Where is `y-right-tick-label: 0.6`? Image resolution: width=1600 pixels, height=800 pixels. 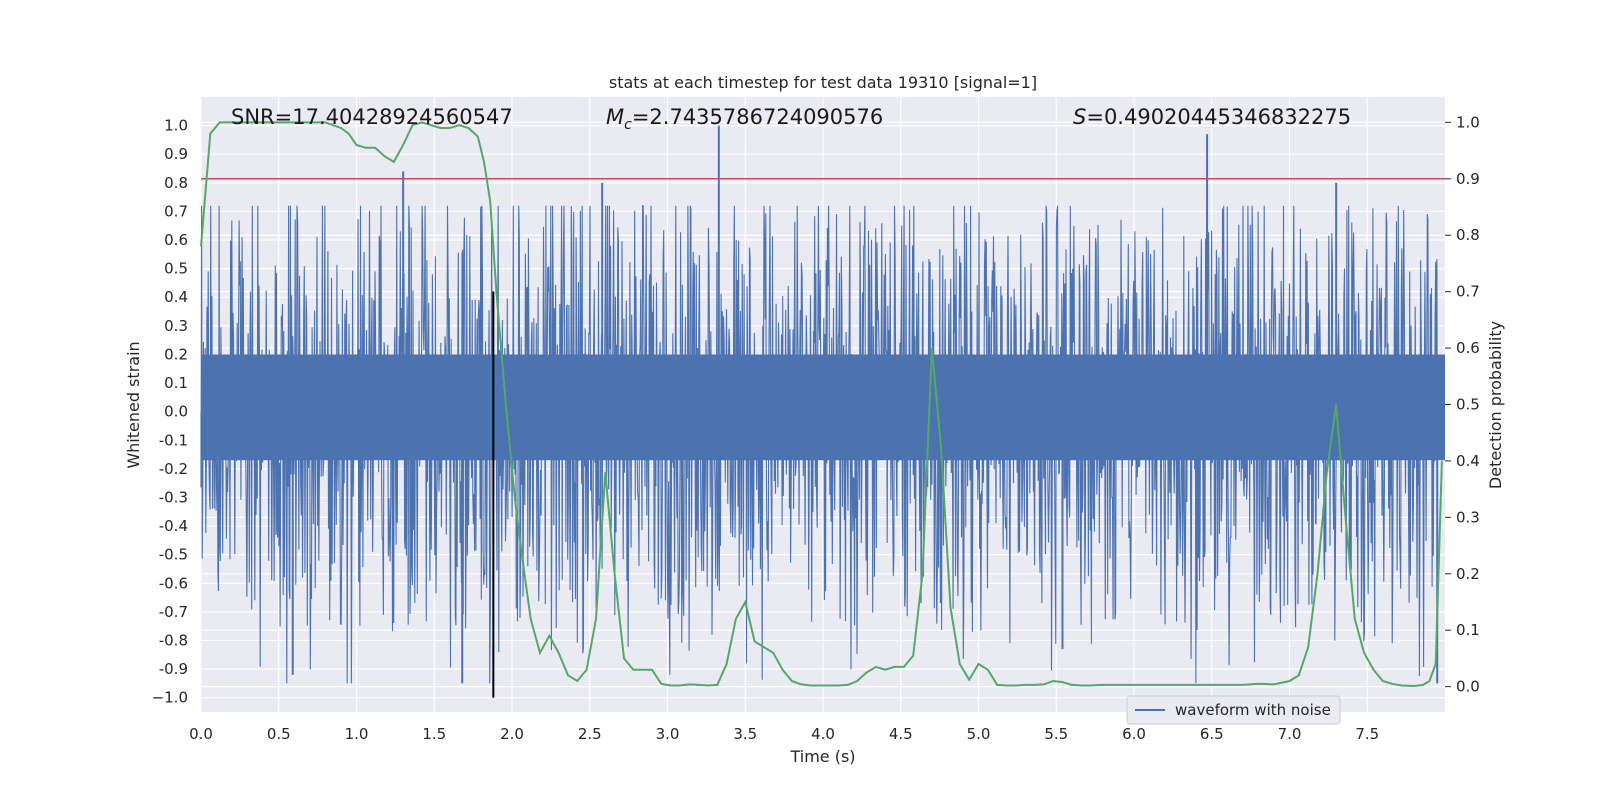
y-right-tick-label: 0.6 is located at coordinates (1468, 348).